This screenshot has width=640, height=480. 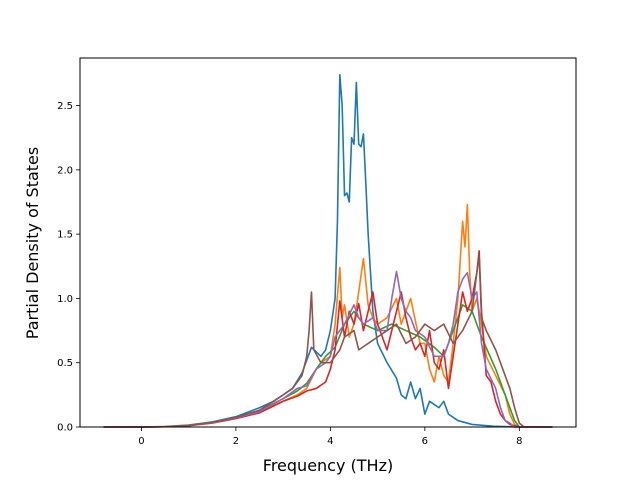 I want to click on x-axis-label: Frequency (THz), so click(x=328, y=465).